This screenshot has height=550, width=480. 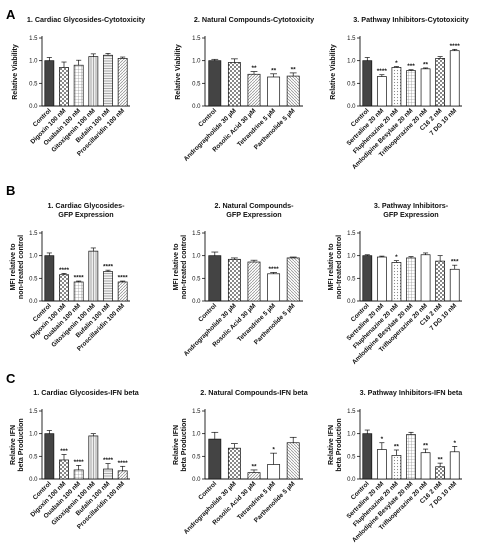 What do you see at coordinates (178, 72) in the screenshot?
I see `chart-2-ylabel: Relative Viability` at bounding box center [178, 72].